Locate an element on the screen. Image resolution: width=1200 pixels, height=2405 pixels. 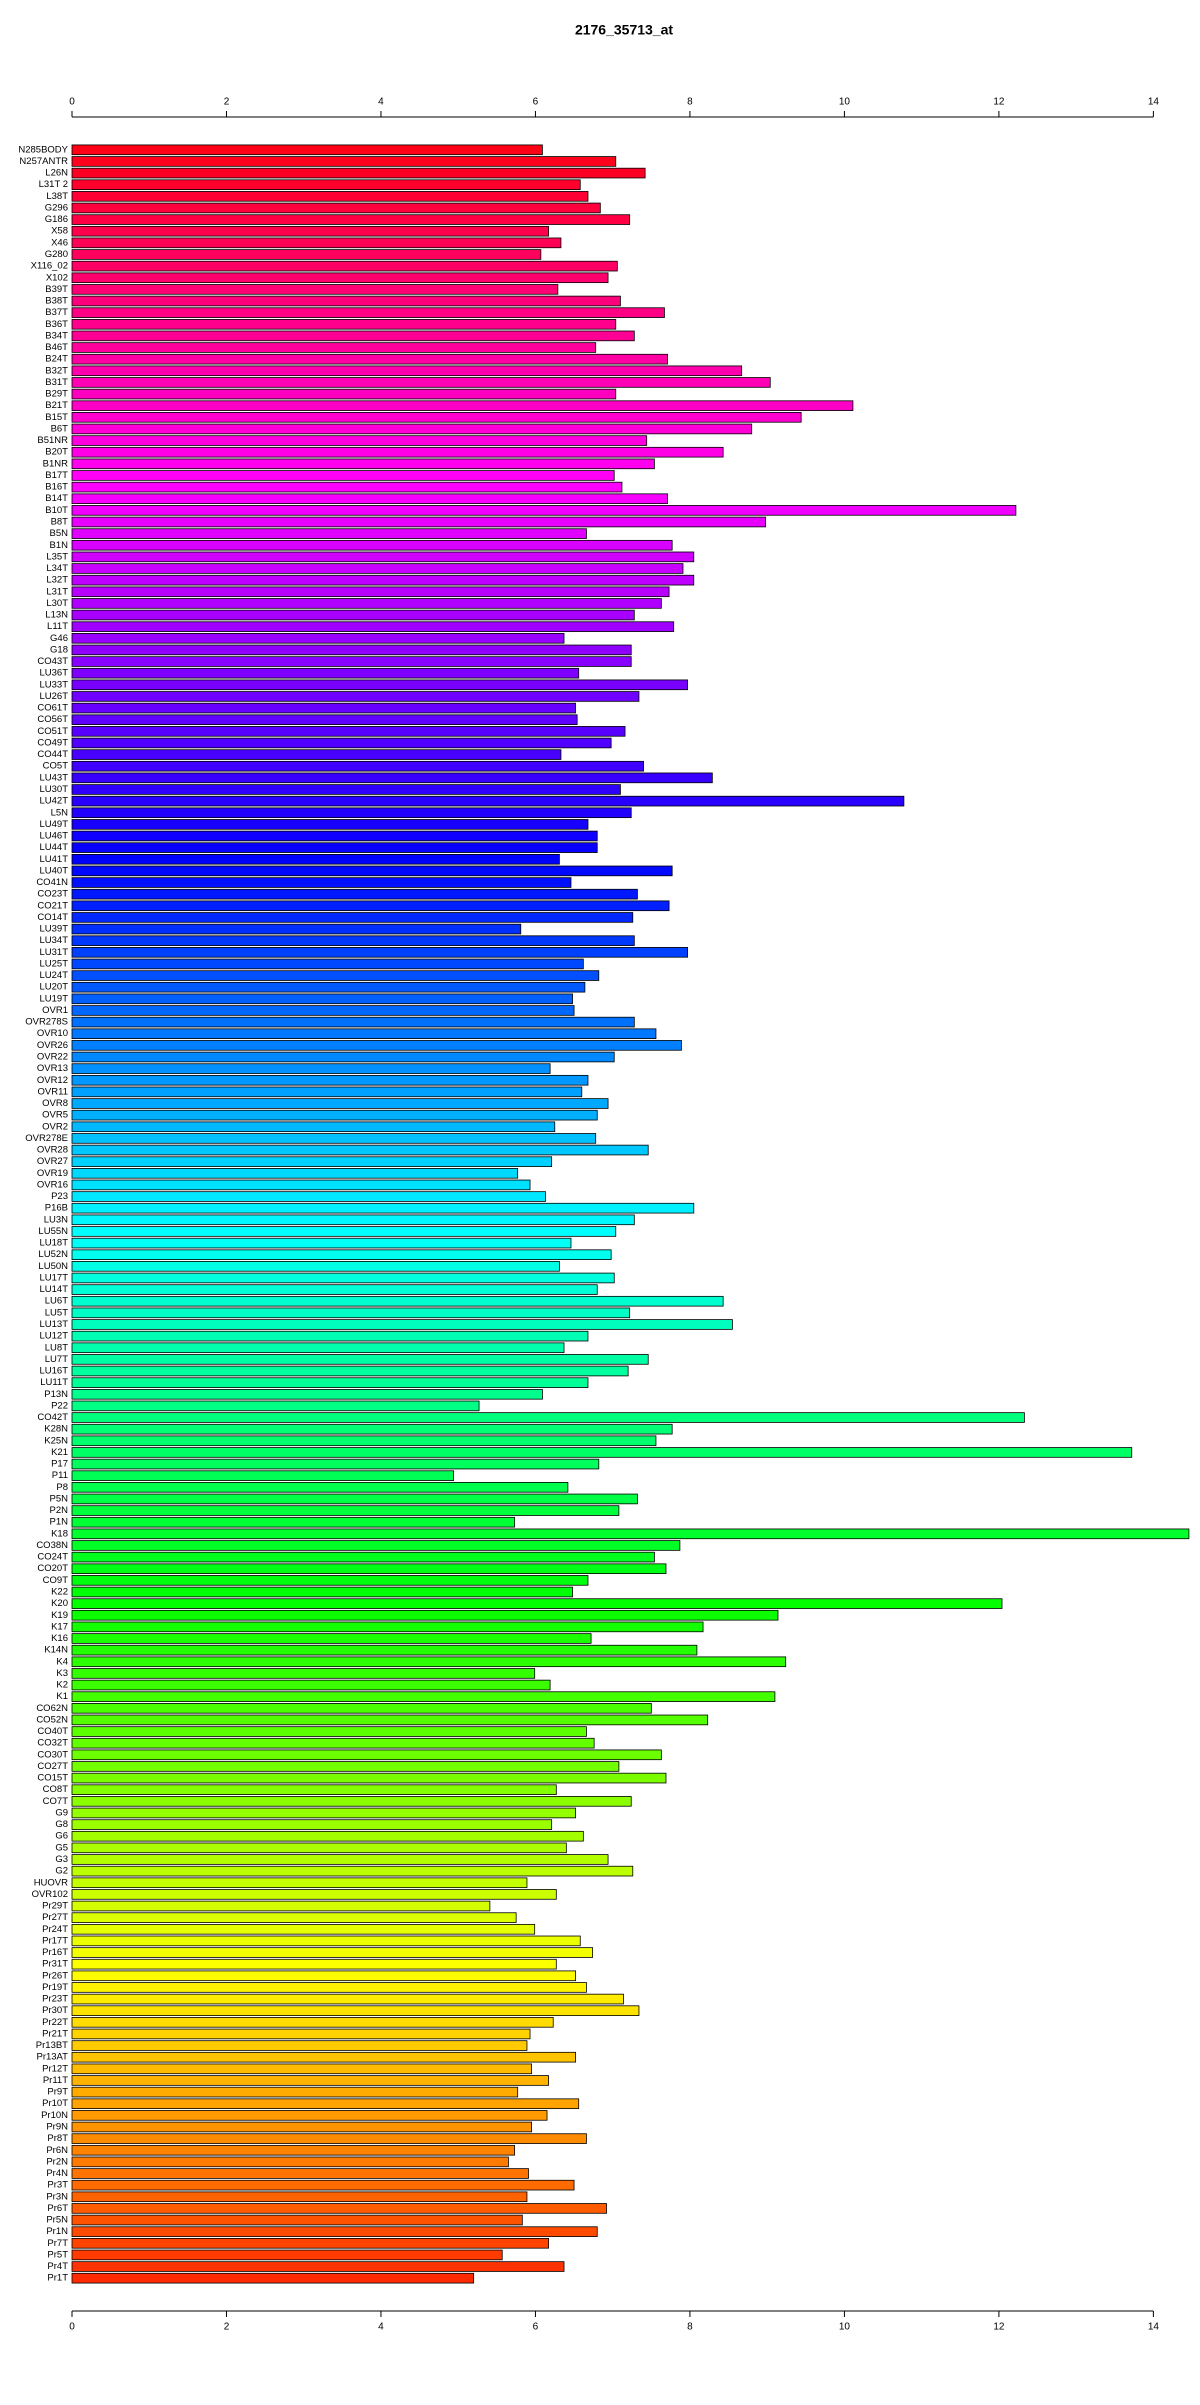
y-tick-label: L5N is located at coordinates (60, 812).